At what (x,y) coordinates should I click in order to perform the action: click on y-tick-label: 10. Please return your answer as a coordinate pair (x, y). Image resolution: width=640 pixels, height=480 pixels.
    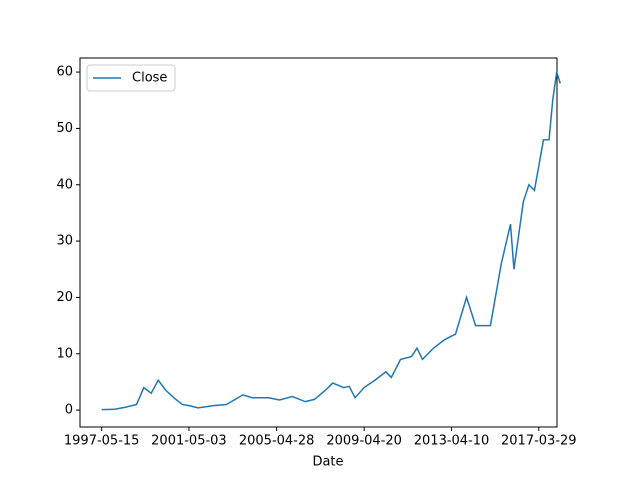
    Looking at the image, I should click on (64, 353).